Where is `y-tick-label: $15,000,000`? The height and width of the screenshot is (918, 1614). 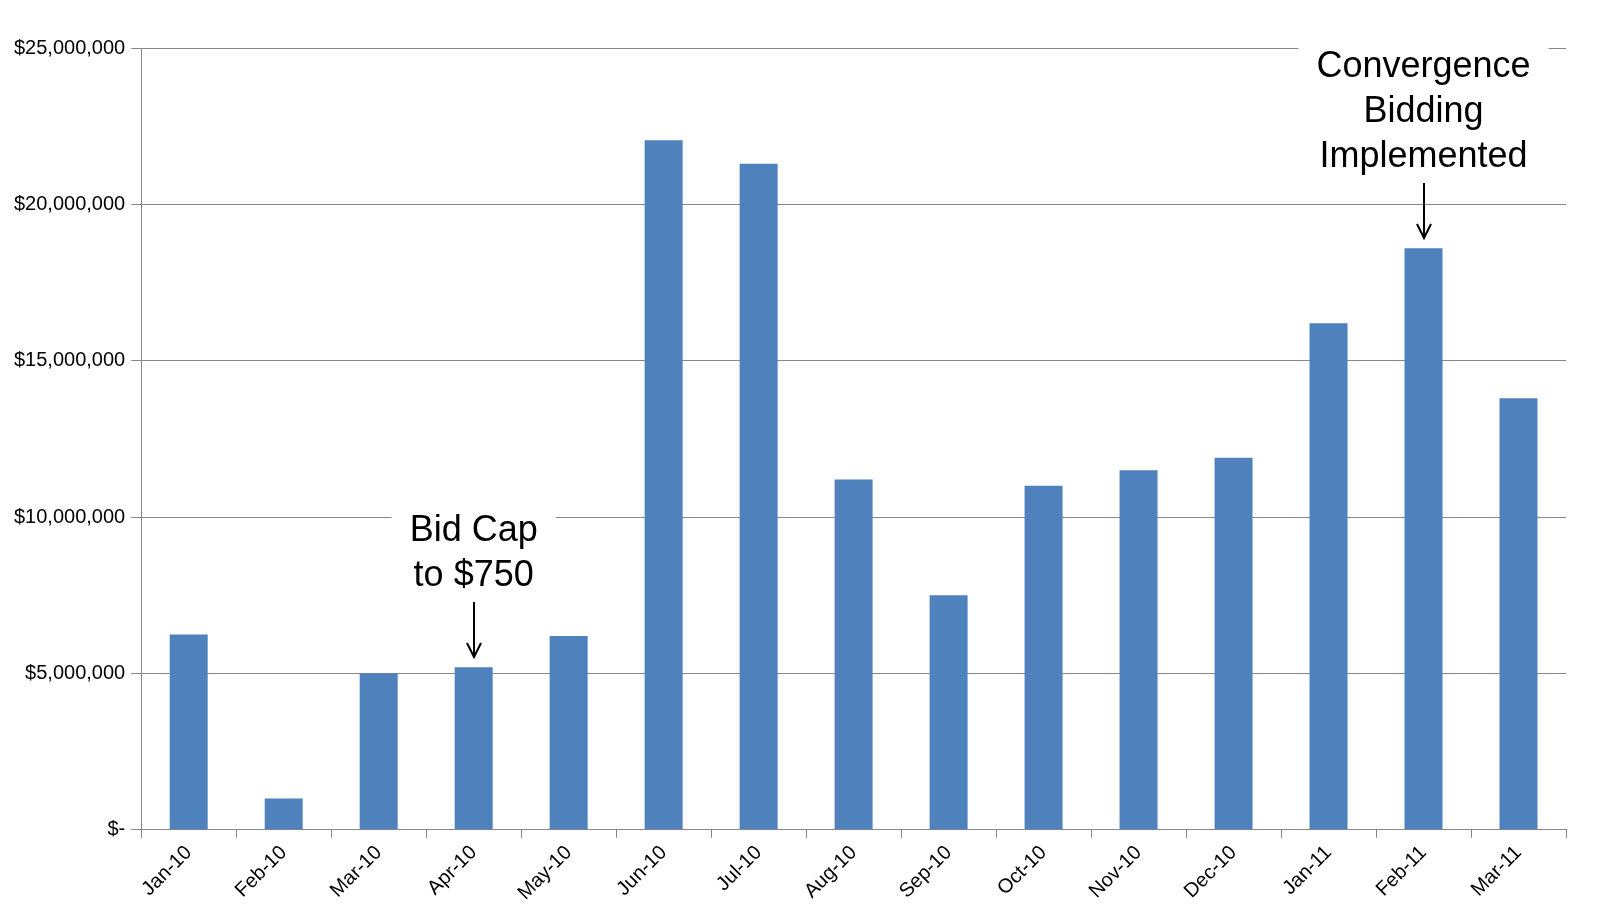 y-tick-label: $15,000,000 is located at coordinates (69, 359).